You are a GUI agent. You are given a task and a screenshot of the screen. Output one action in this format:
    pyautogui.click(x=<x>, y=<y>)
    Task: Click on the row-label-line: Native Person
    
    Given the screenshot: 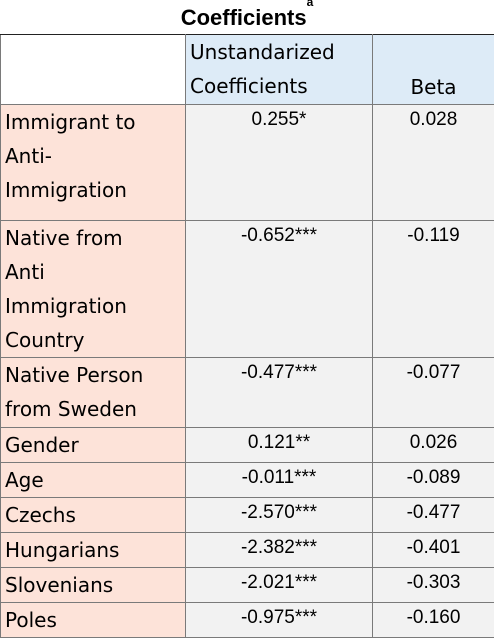 What is the action you would take?
    pyautogui.click(x=95, y=375)
    